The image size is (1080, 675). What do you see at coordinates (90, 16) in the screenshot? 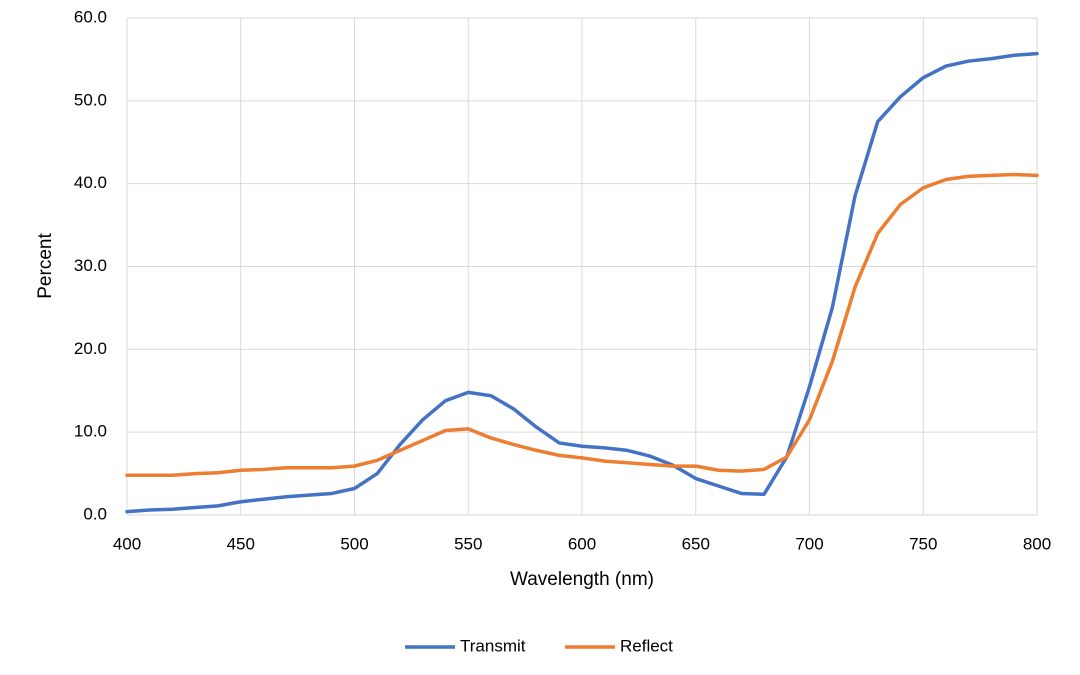
I see `y-tick-label: 60.0` at bounding box center [90, 16].